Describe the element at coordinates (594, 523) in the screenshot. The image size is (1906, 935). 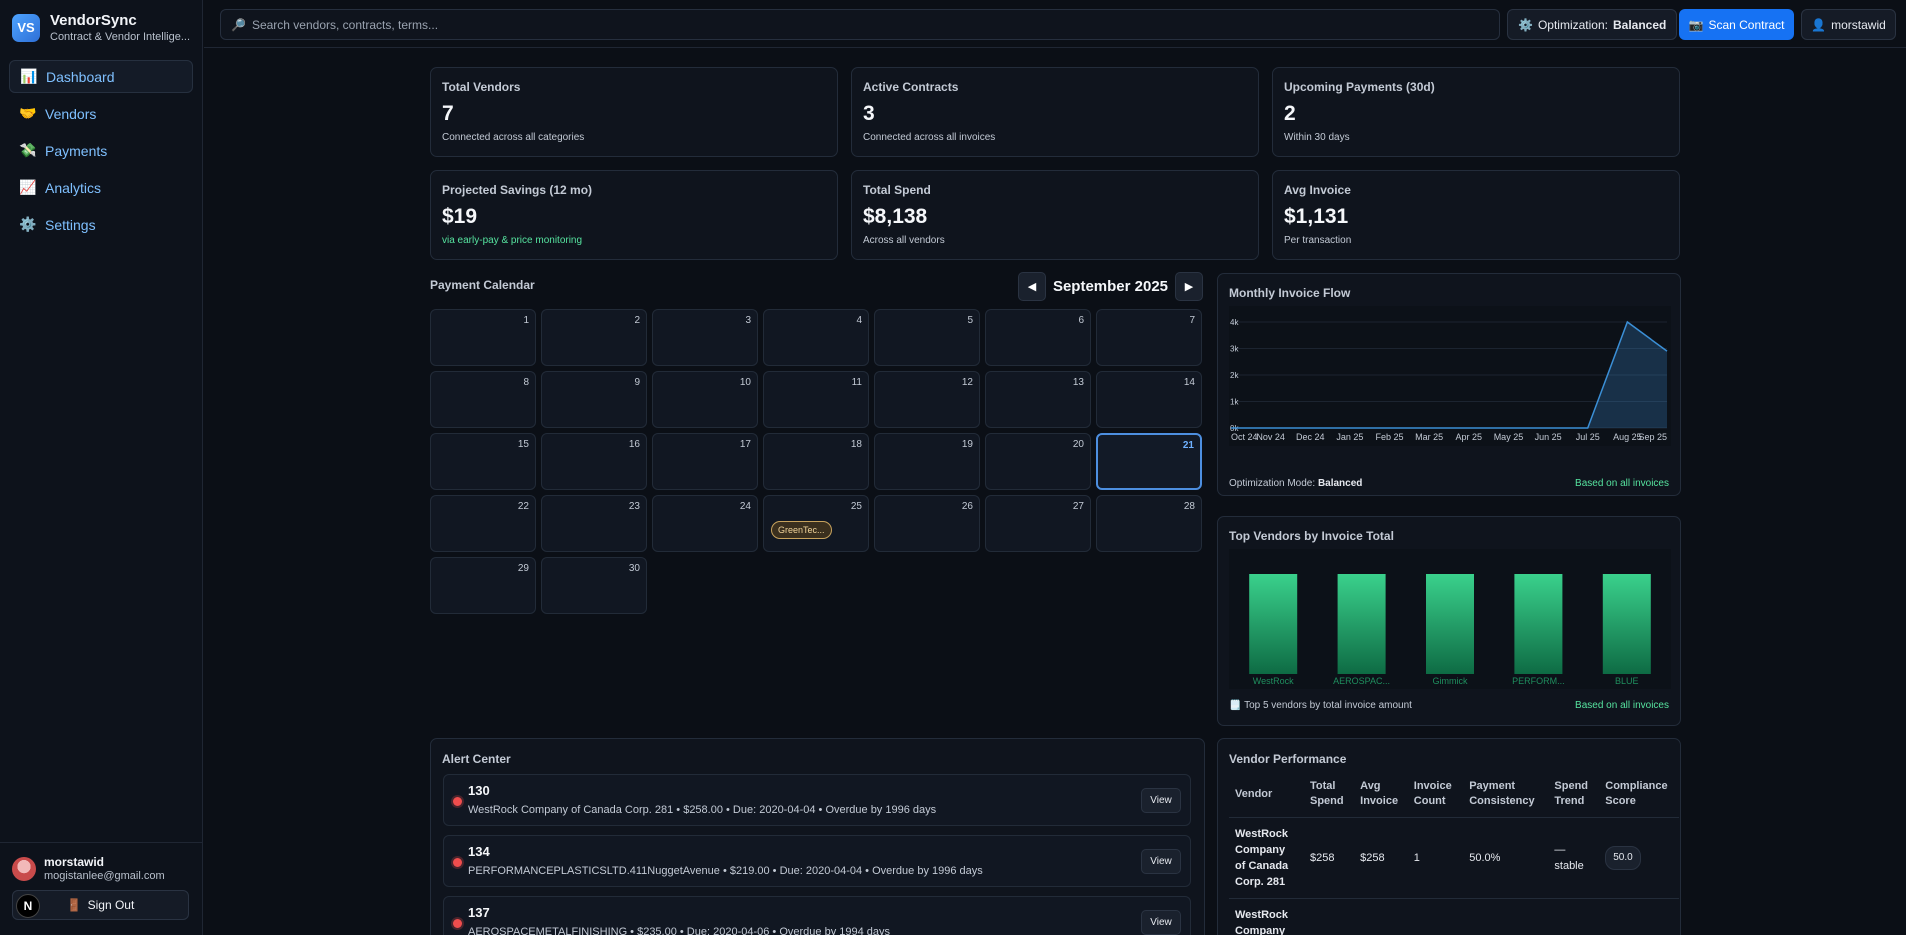
I see `calendar-day: 23` at that location.